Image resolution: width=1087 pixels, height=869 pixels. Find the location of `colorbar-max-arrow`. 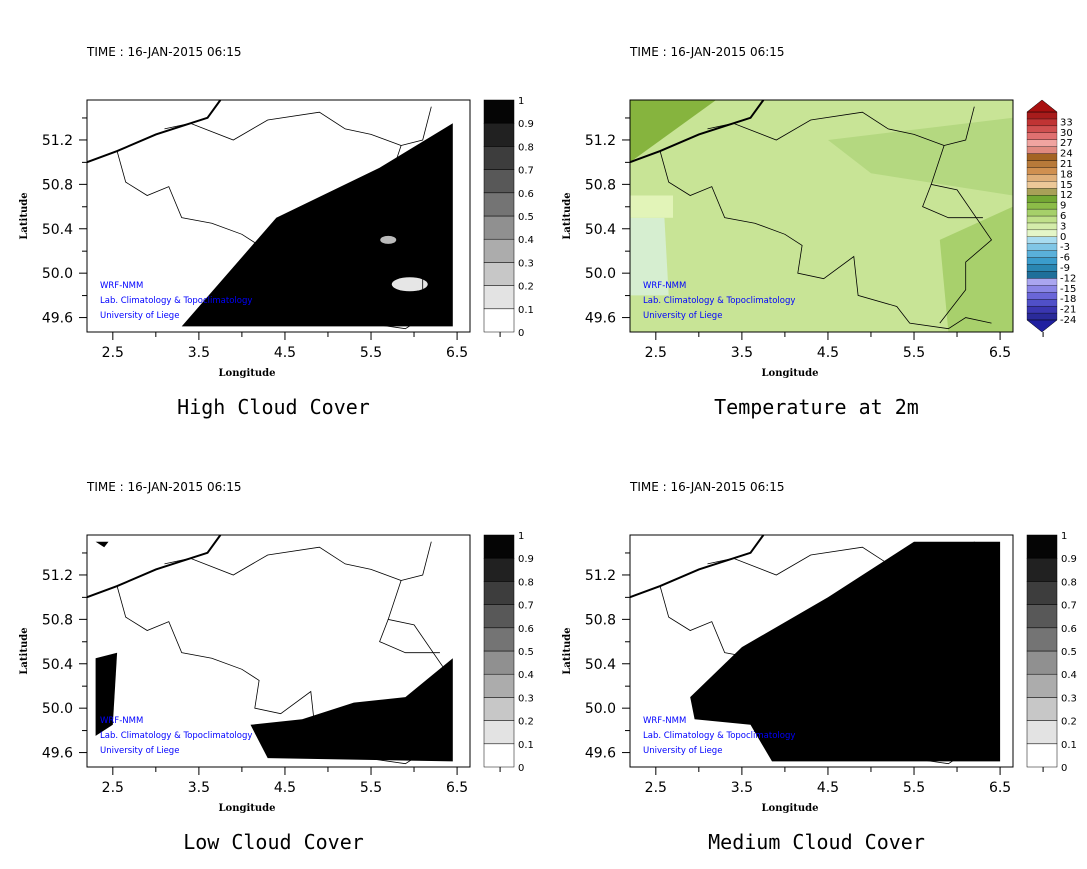

colorbar-max-arrow is located at coordinates (1042, 106).